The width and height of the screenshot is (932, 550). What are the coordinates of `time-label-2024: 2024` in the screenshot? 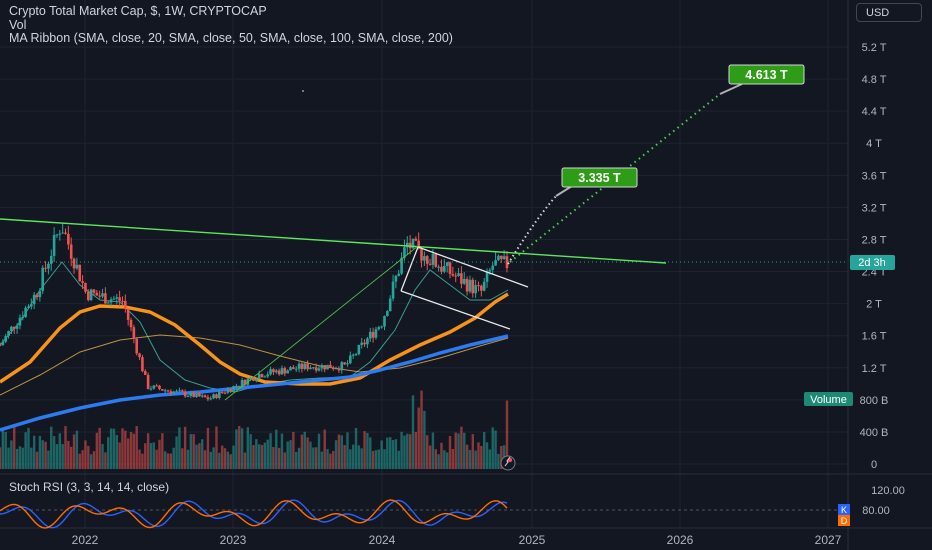 It's located at (382, 540).